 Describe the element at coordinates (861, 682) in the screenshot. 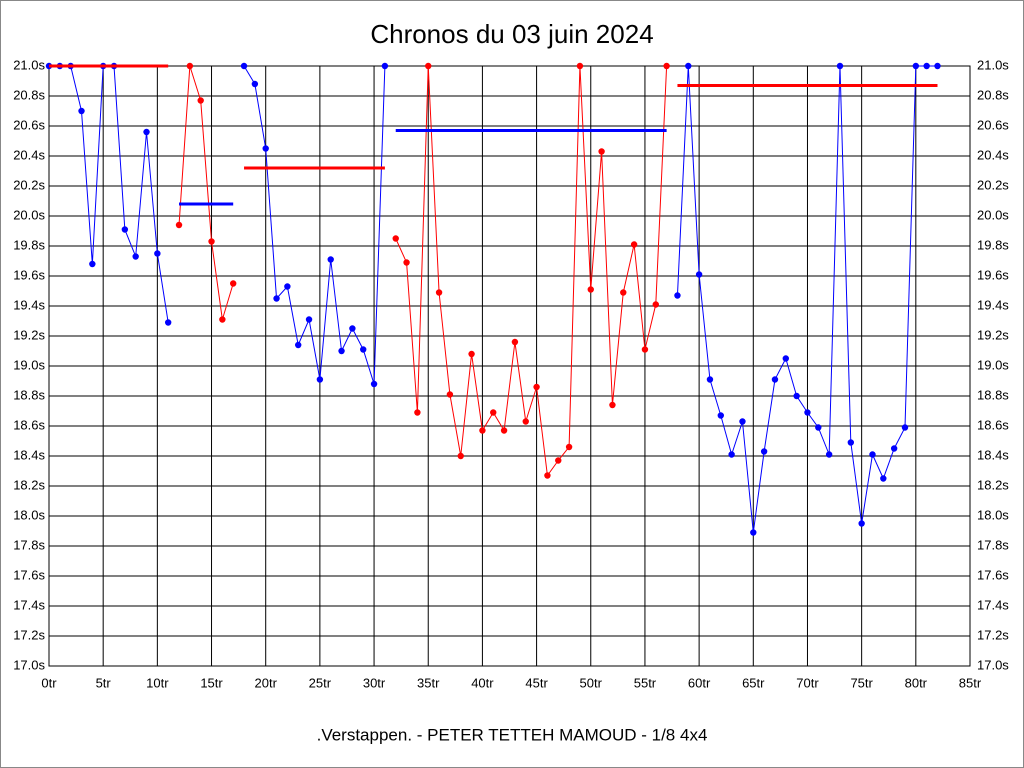

I see `x-tick-label: 75tr` at that location.